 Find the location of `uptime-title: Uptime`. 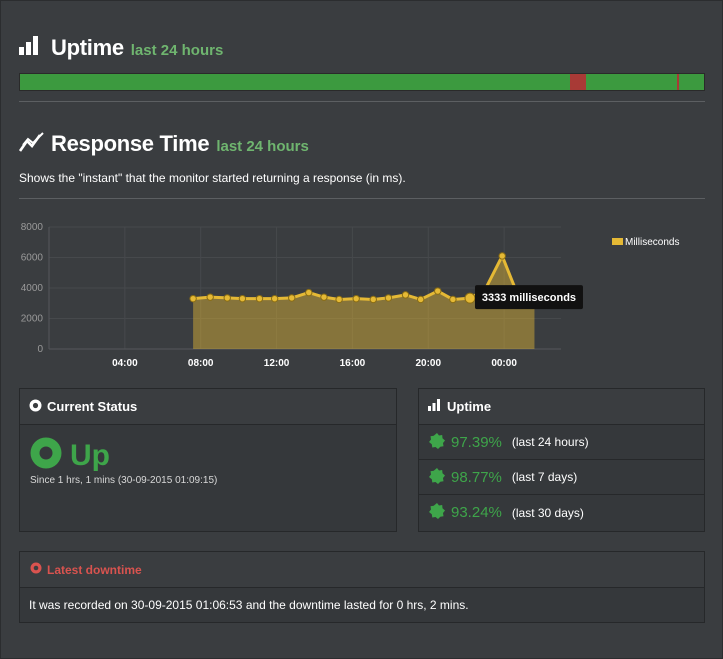

uptime-title: Uptime is located at coordinates (87, 47).